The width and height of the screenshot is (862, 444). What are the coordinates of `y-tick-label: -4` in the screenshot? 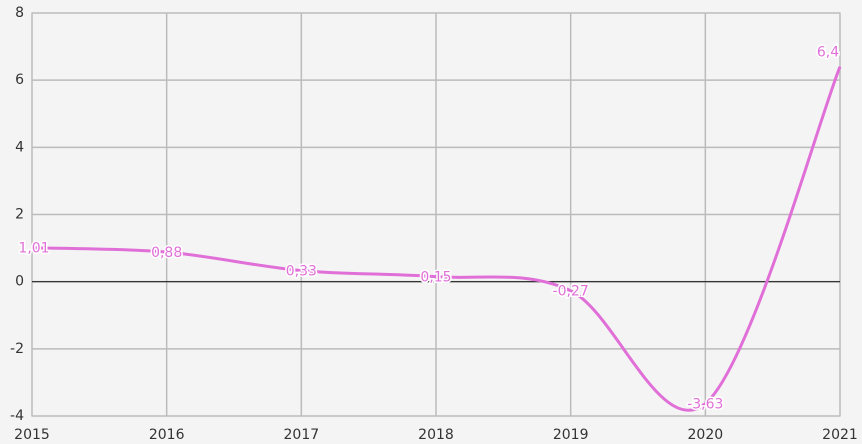 It's located at (17, 416).